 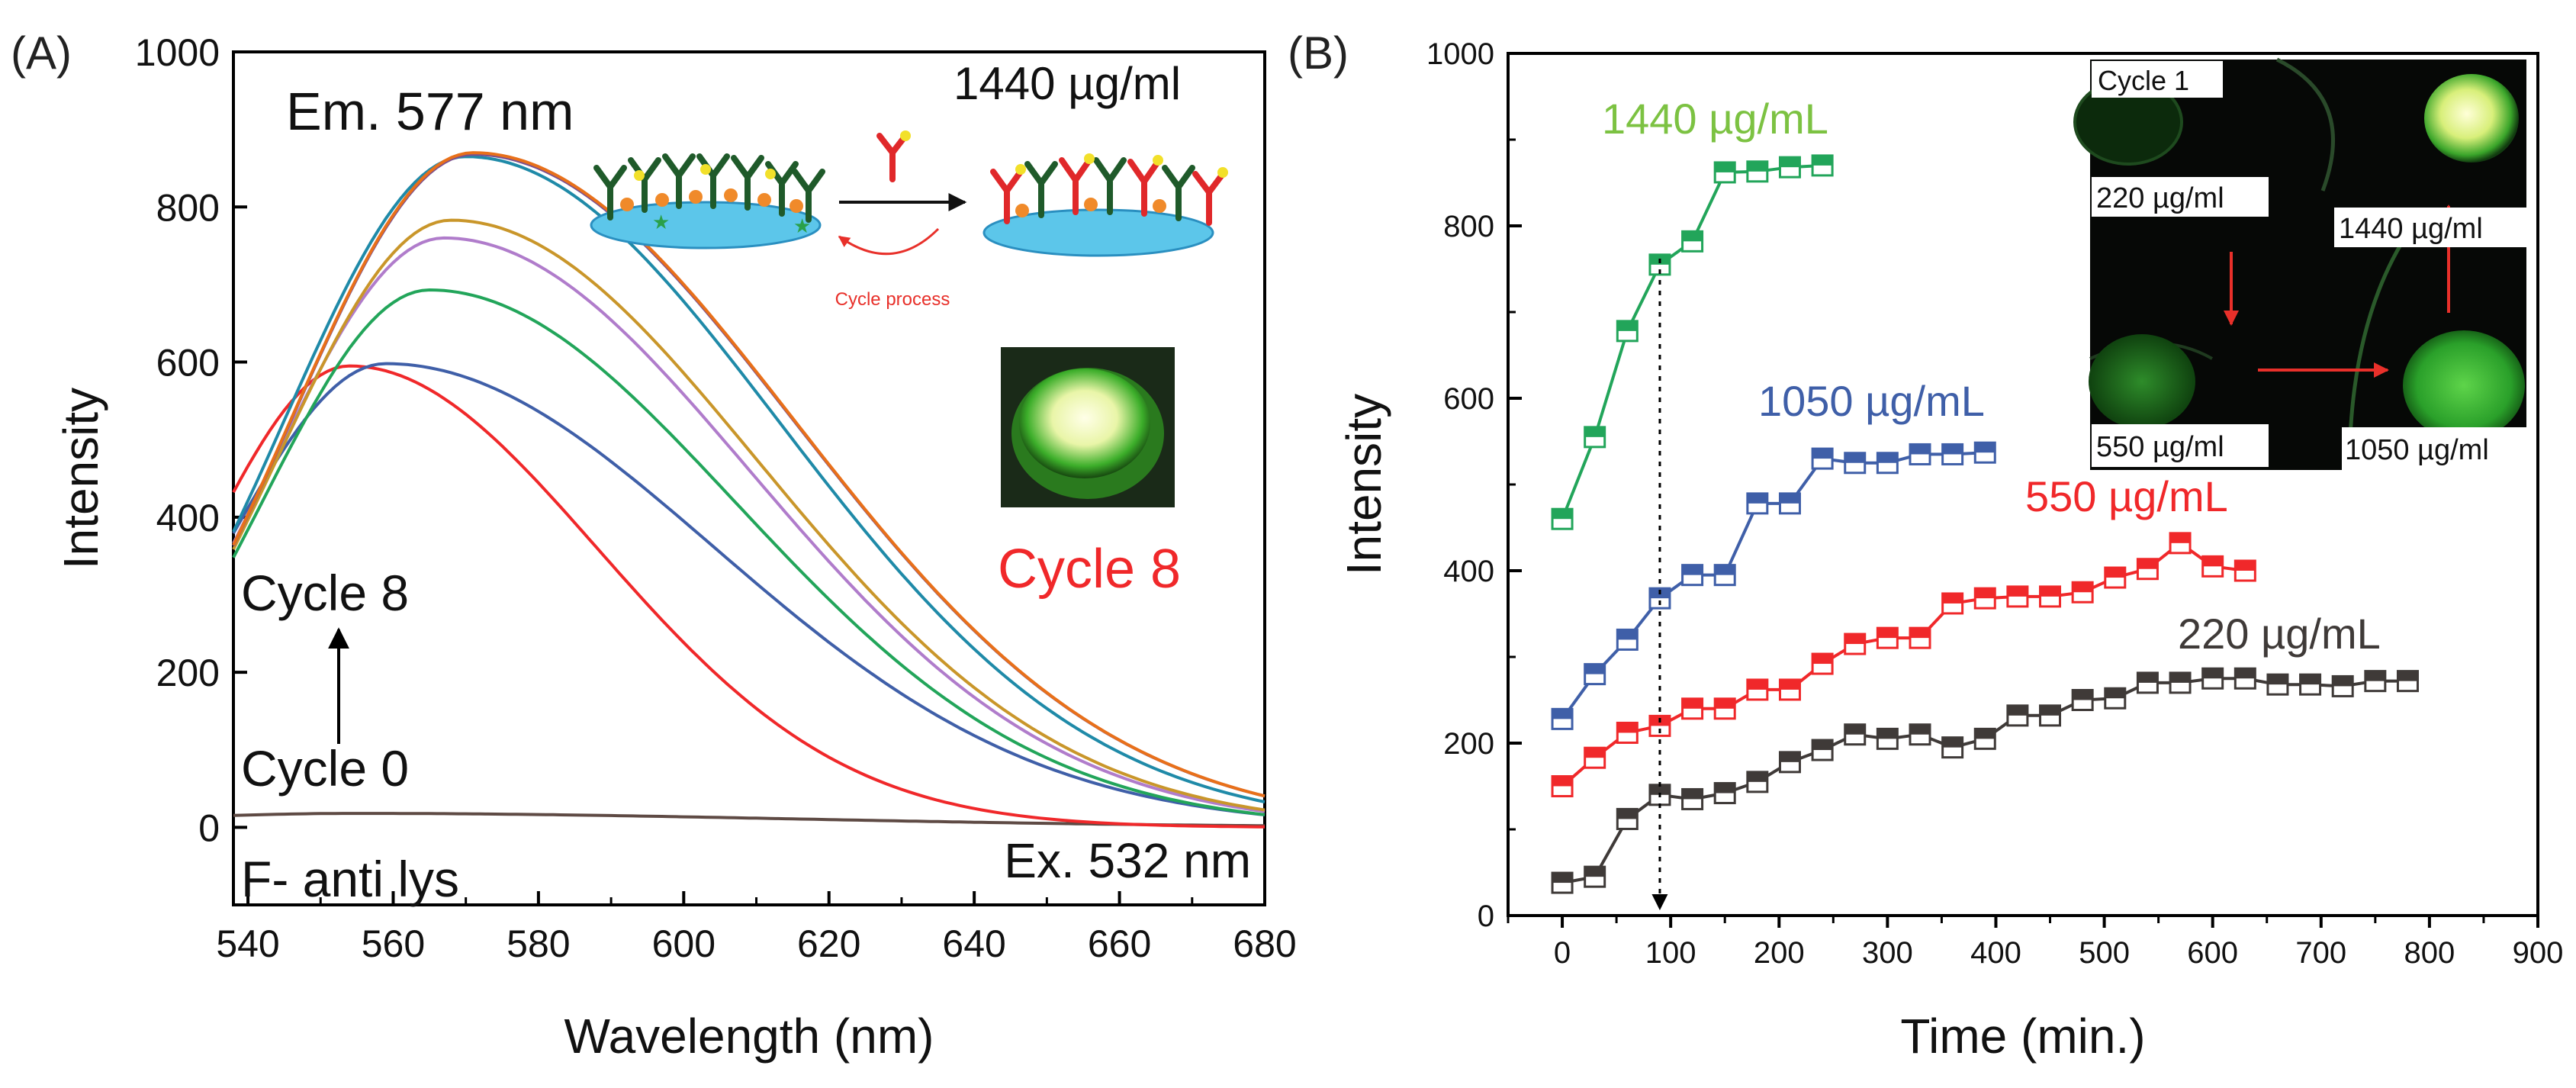 What do you see at coordinates (1996, 953) in the screenshot?
I see `panel-b-x-tick-label: 400` at bounding box center [1996, 953].